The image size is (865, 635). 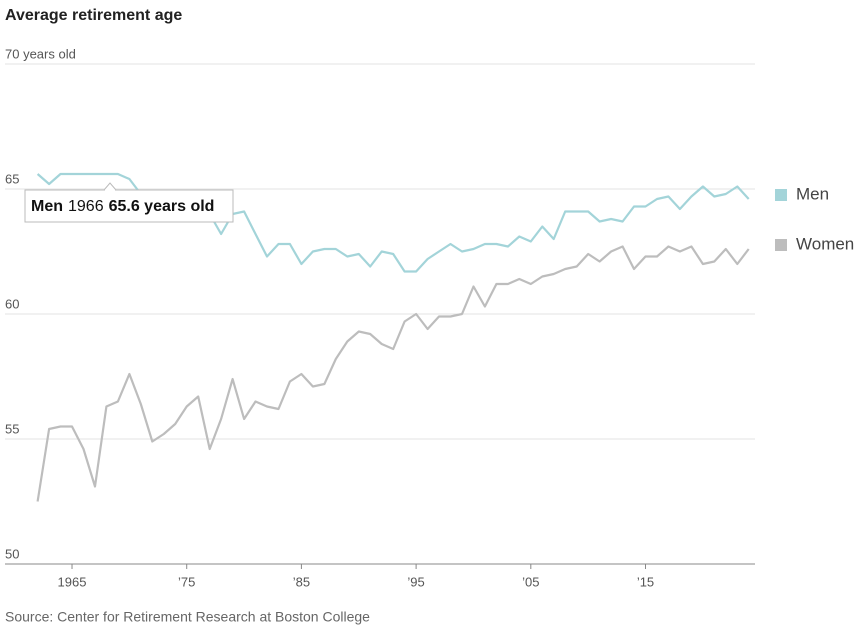 I want to click on tooltip-pointer, so click(x=110, y=186).